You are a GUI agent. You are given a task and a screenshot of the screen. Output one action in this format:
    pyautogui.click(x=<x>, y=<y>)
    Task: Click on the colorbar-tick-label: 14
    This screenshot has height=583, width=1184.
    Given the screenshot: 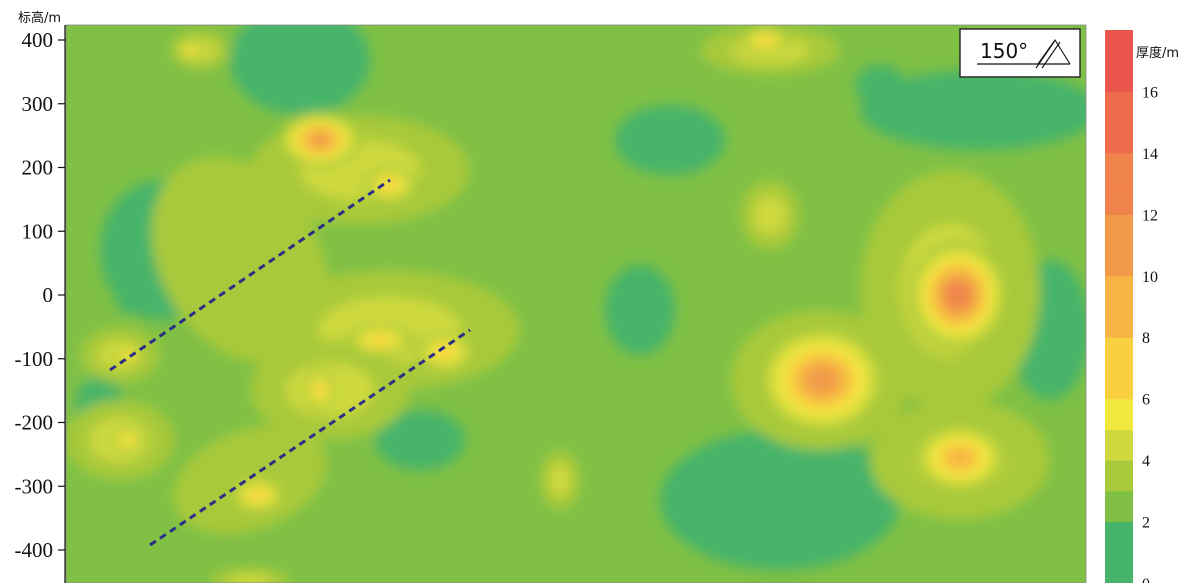 What is the action you would take?
    pyautogui.click(x=1150, y=154)
    